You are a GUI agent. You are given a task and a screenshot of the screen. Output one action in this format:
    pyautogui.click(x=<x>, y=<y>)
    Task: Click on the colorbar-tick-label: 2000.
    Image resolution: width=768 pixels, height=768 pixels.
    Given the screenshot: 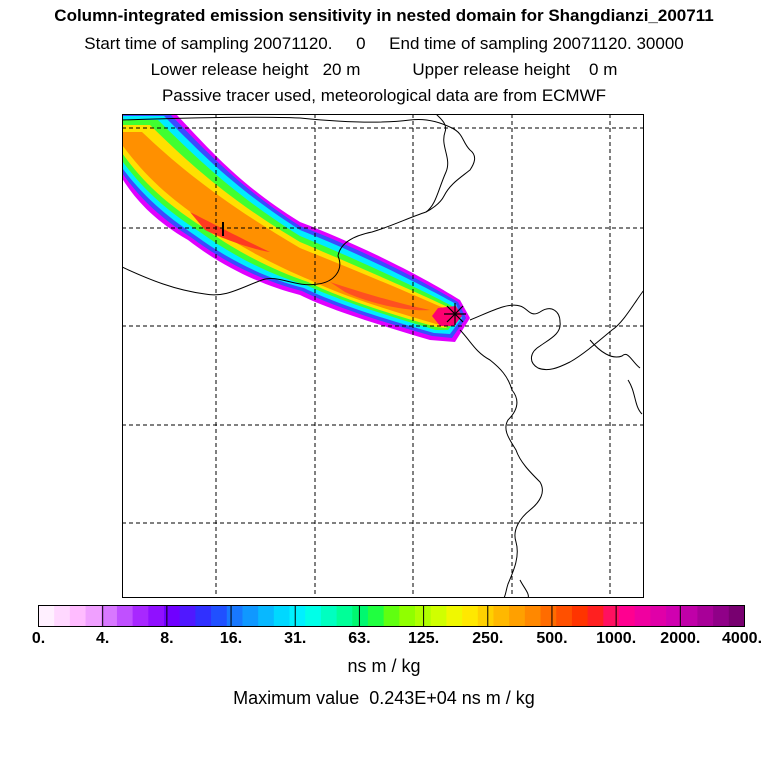 What is the action you would take?
    pyautogui.click(x=680, y=638)
    